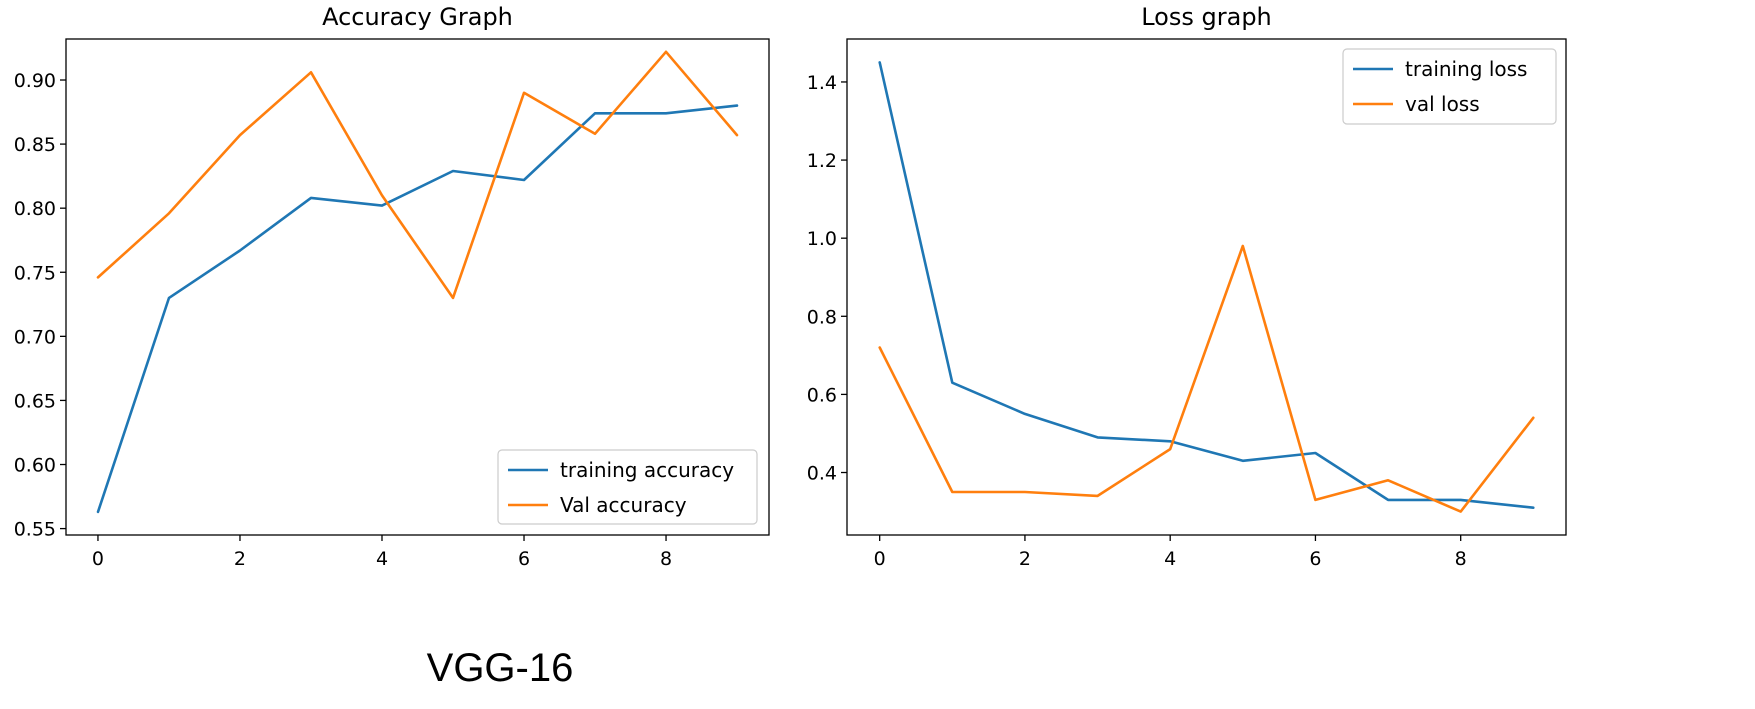 This screenshot has height=709, width=1755. I want to click on legend: training accuracy Val accuracy, so click(627, 487).